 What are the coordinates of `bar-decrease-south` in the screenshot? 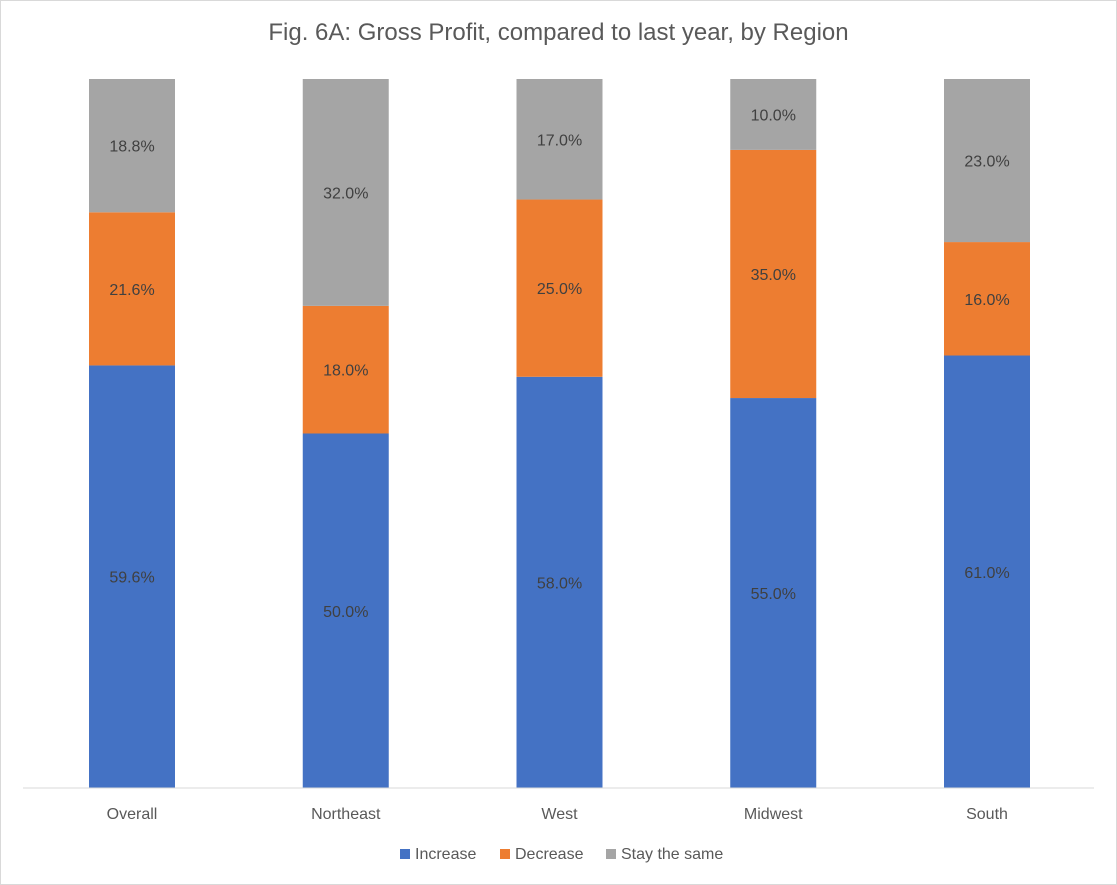 It's located at (987, 299).